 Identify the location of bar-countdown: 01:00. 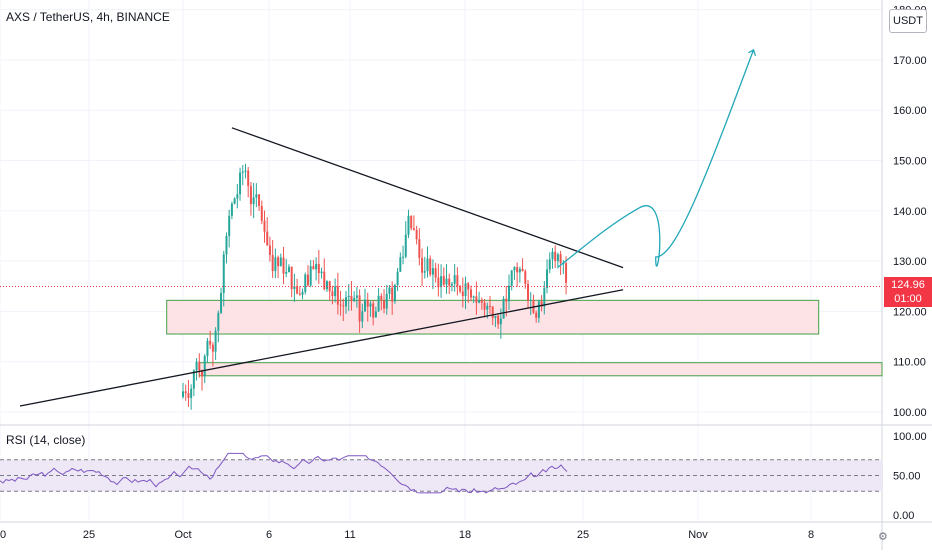
(908, 299).